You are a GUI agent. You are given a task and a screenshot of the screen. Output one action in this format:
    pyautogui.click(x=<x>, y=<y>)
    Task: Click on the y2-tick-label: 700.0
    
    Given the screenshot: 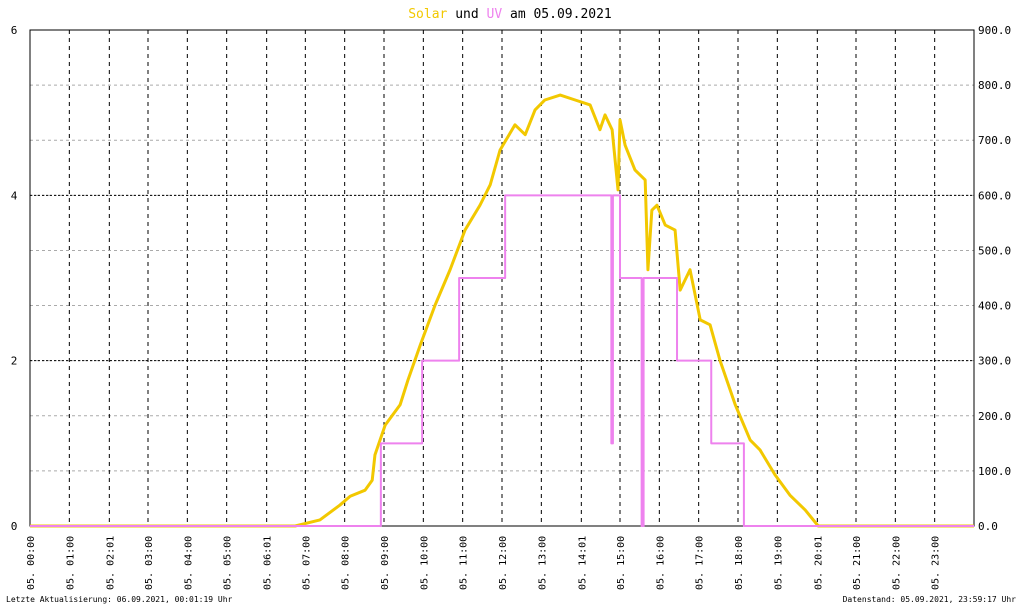 What is the action you would take?
    pyautogui.click(x=994, y=140)
    